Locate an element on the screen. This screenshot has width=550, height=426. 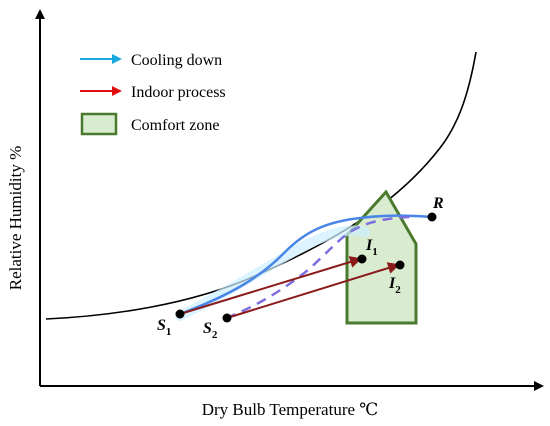
legend: Cooling down Indoor process Comfort zone is located at coordinates (153, 94).